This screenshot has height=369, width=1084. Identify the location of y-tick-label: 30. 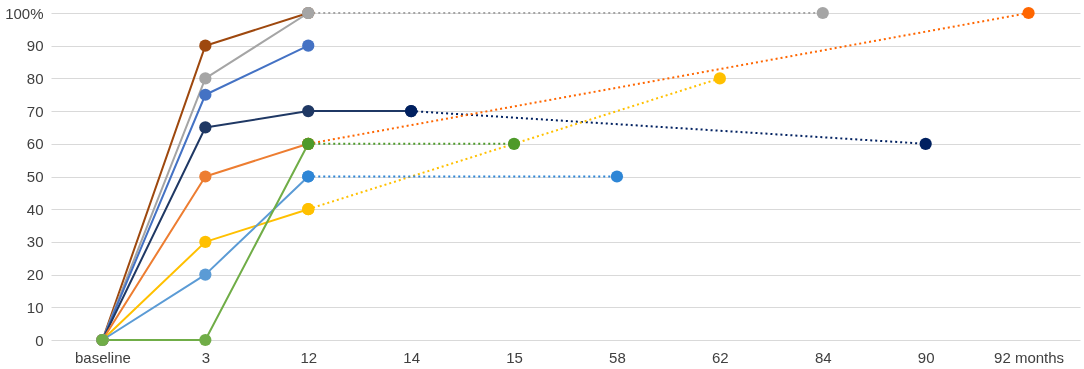
(35, 242).